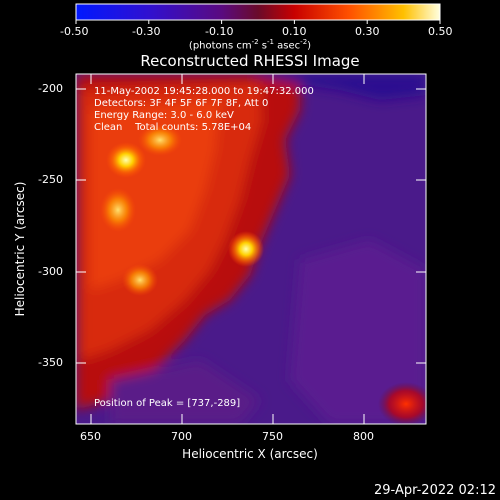 The width and height of the screenshot is (500, 500). What do you see at coordinates (90, 436) in the screenshot?
I see `x-tick-label: 650` at bounding box center [90, 436].